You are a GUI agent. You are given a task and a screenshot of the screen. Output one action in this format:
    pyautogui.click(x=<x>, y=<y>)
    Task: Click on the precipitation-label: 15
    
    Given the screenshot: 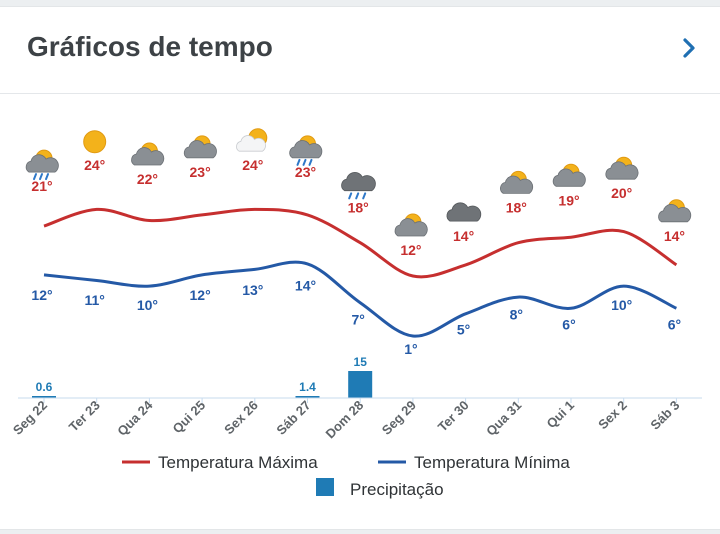 What is the action you would take?
    pyautogui.click(x=361, y=362)
    